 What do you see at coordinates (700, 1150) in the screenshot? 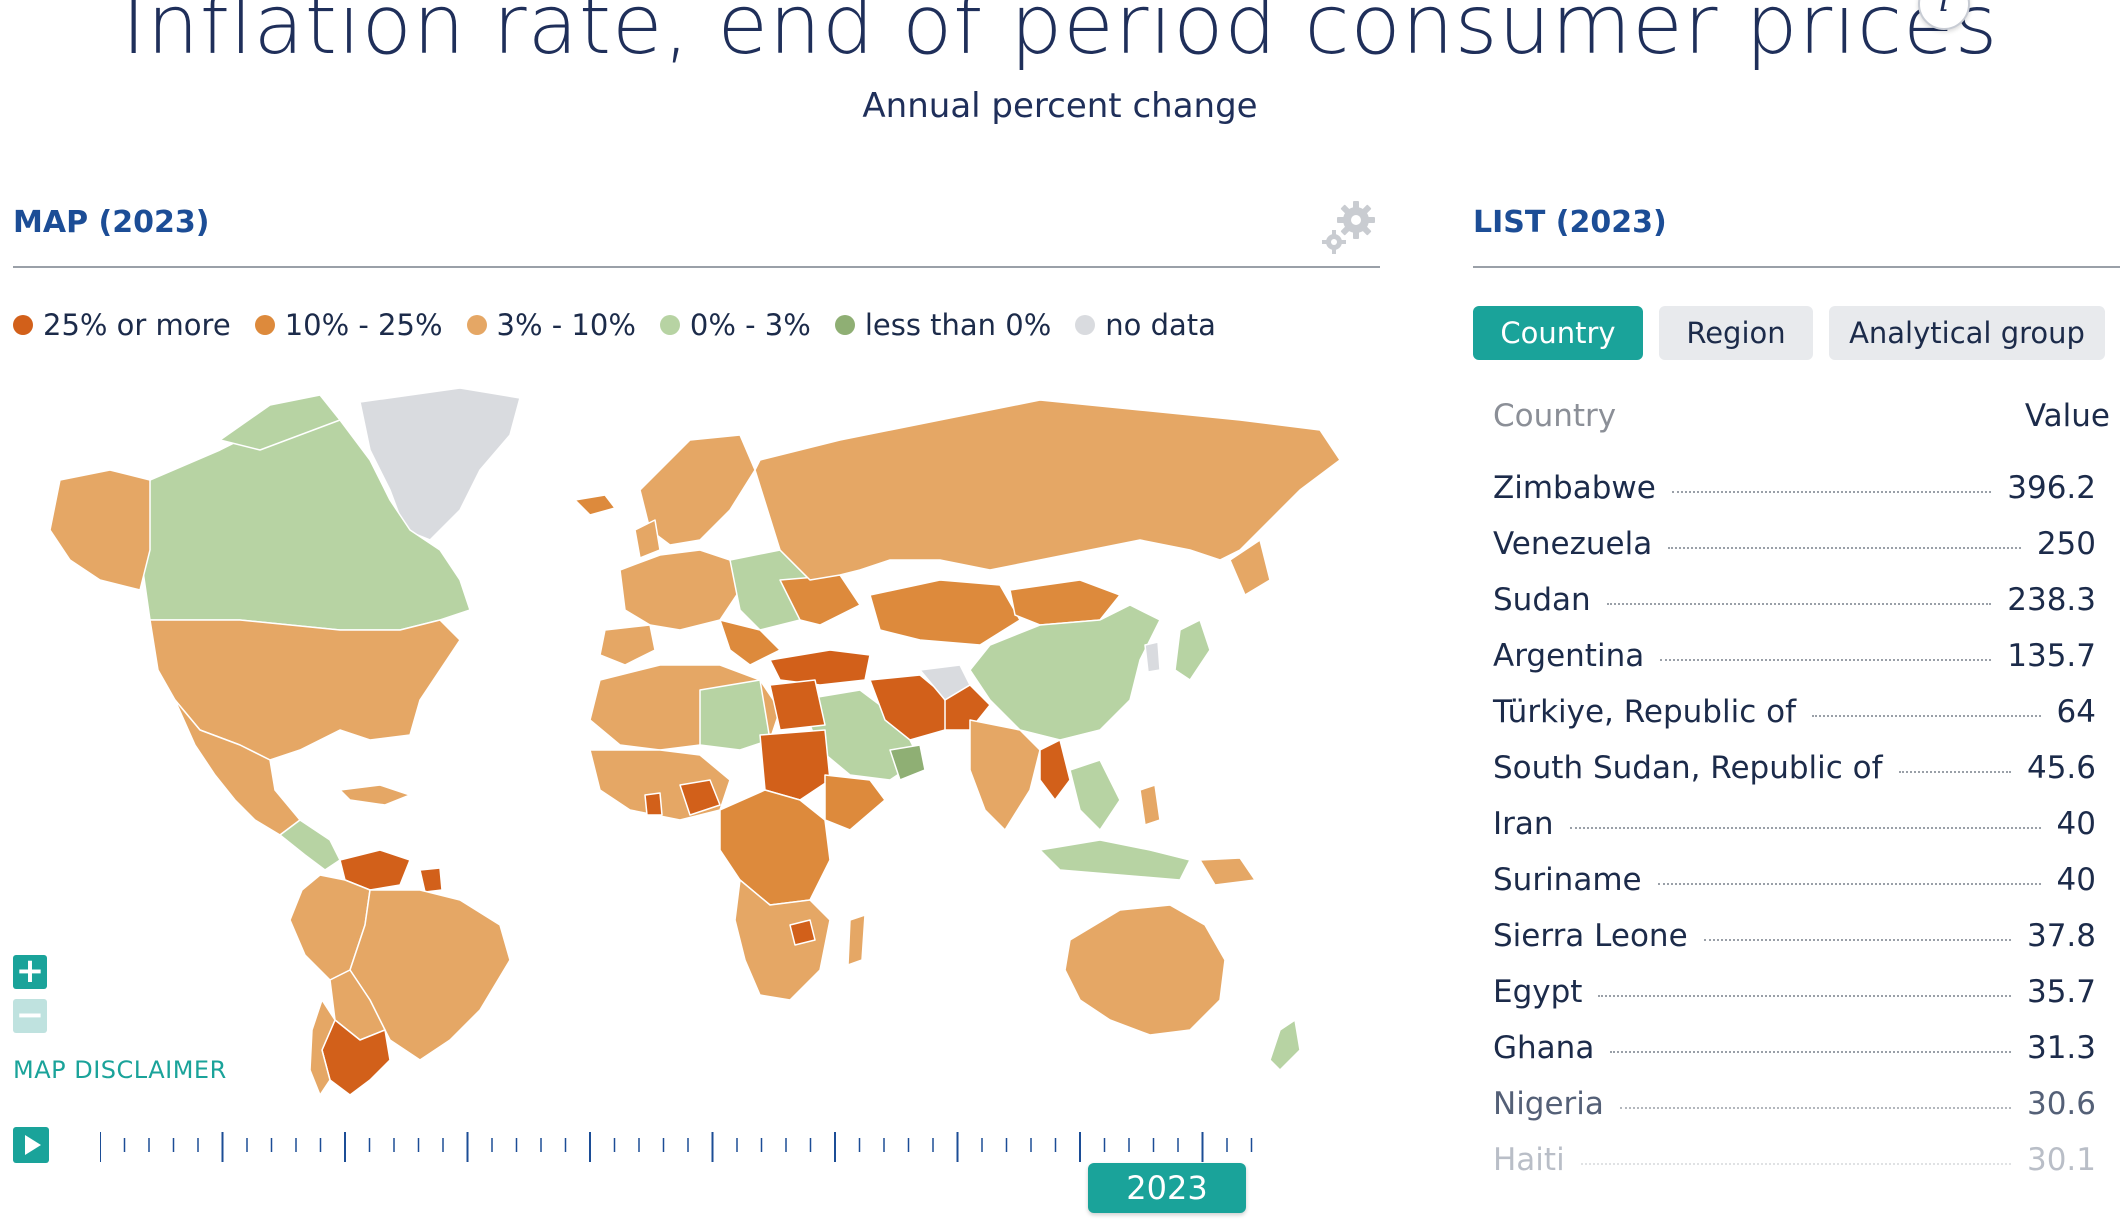
I see `year-timeline-slider` at bounding box center [700, 1150].